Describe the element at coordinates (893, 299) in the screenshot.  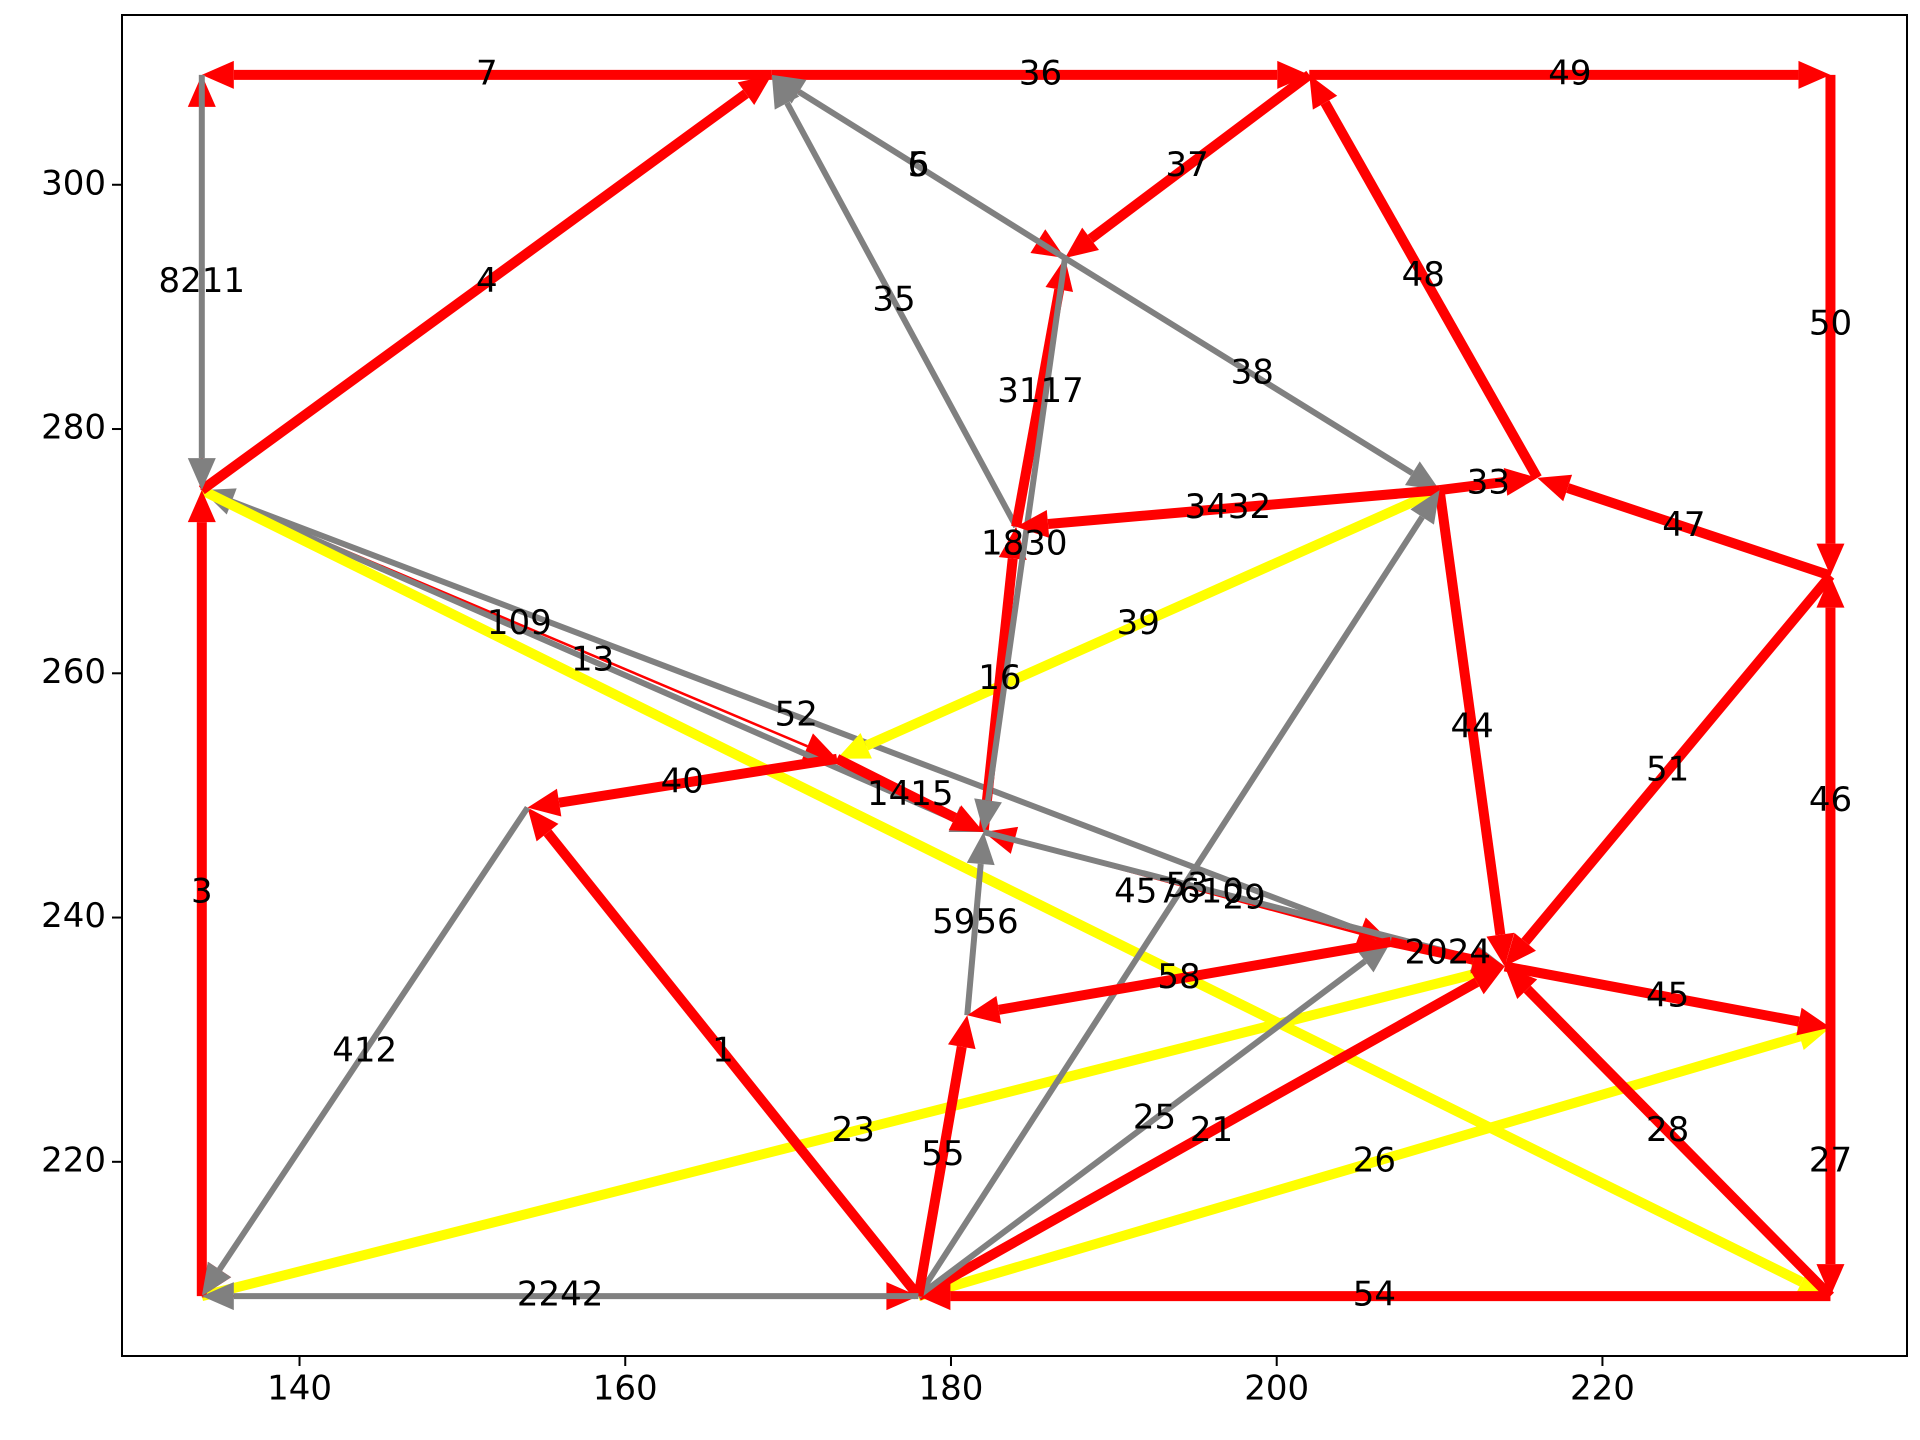
I see `edge-label: 35` at that location.